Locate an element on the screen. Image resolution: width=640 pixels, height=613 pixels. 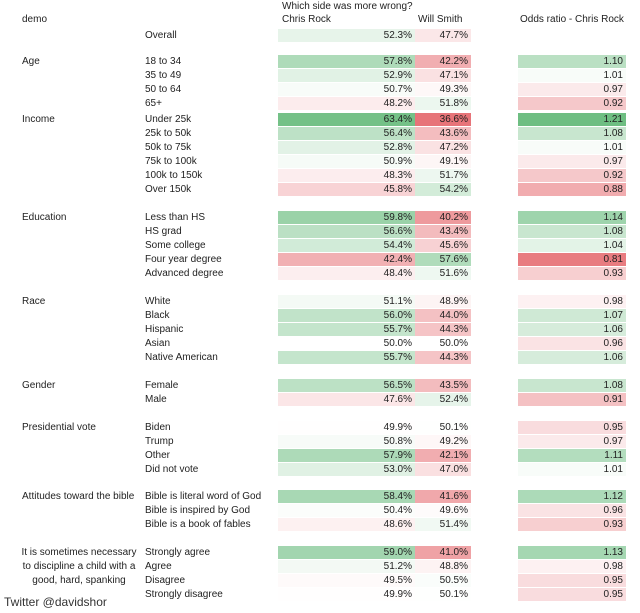
chris-rock-cell: 50.9% is located at coordinates (346, 161).